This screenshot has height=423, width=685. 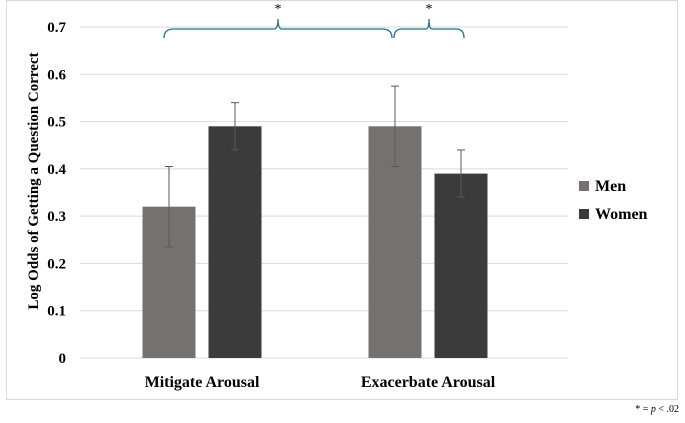 What do you see at coordinates (56, 123) in the screenshot?
I see `y-tick-label: 0.5` at bounding box center [56, 123].